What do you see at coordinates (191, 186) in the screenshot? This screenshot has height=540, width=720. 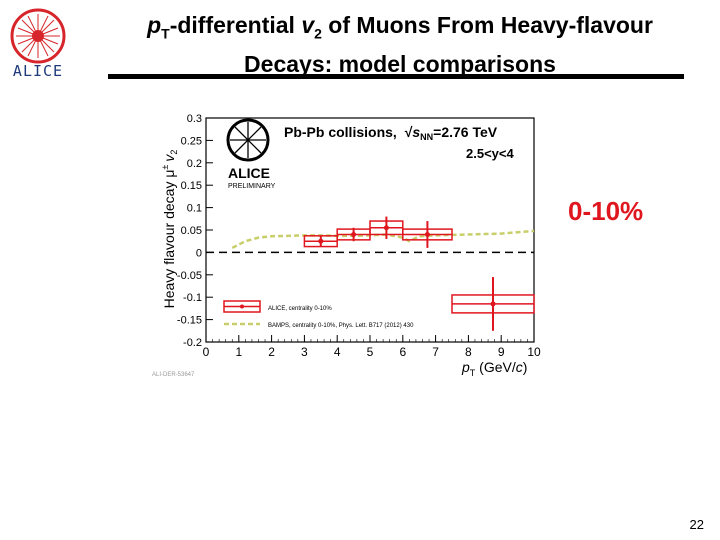 I see `y-tick-label: 0.15` at bounding box center [191, 186].